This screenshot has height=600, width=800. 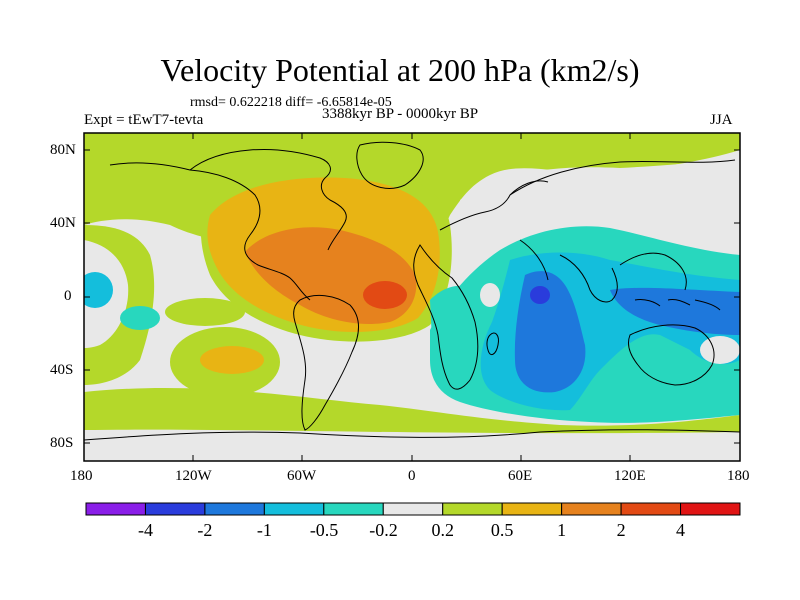 I want to click on x-label-180-left: 180, so click(x=81, y=476).